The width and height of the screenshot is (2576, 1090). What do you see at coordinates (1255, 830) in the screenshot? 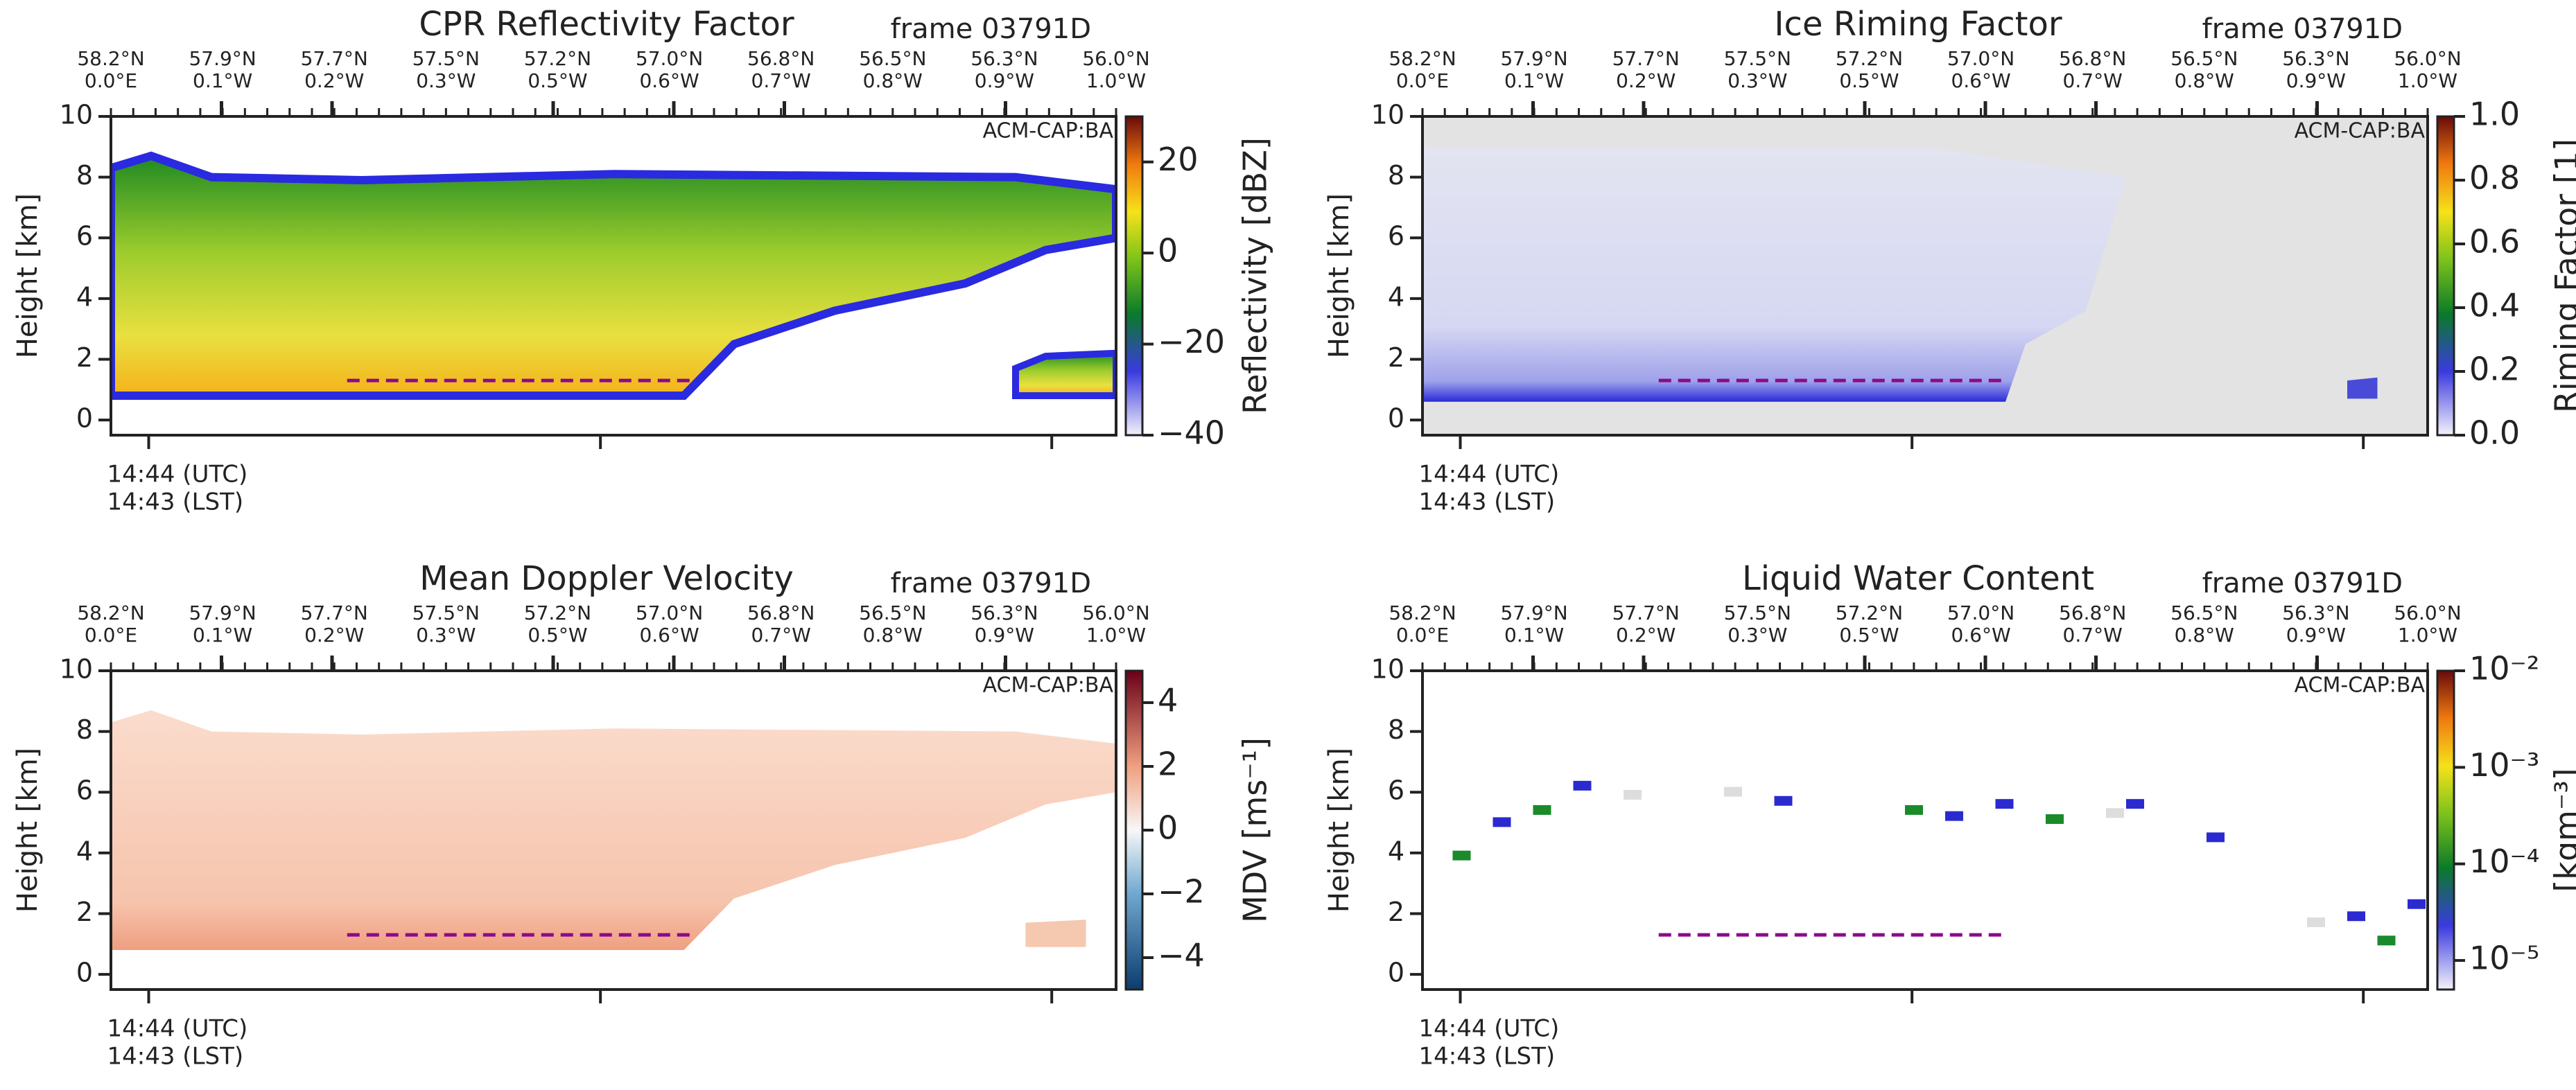
I see `colorbar-label: MDV [ms⁻¹]` at bounding box center [1255, 830].